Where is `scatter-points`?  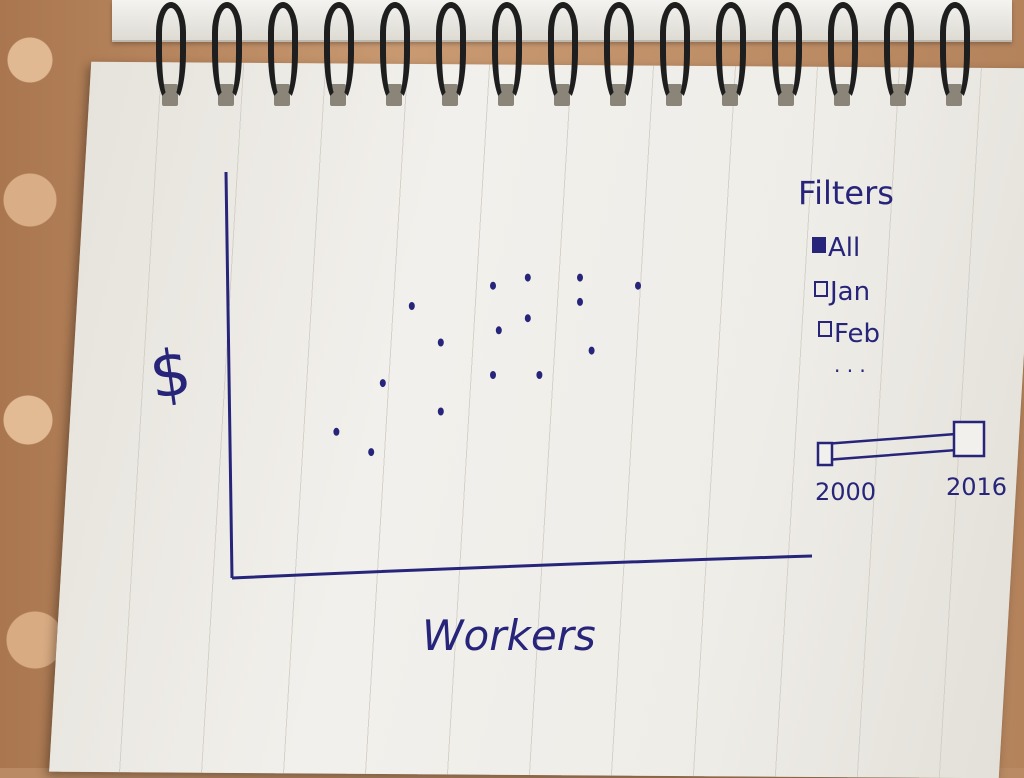
scatter-points is located at coordinates (487, 365).